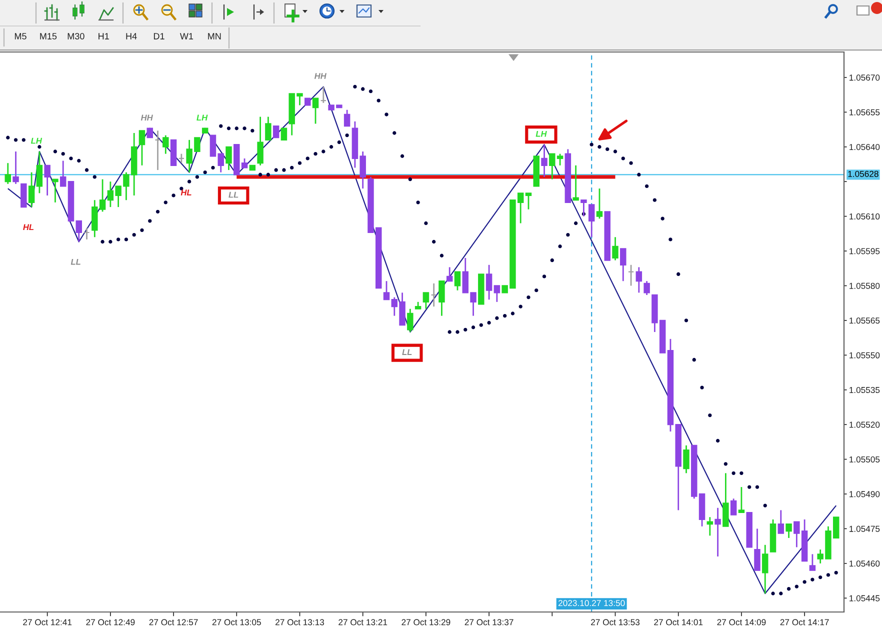  What do you see at coordinates (741, 622) in the screenshot?
I see `x-tick-label: 27 Oct 14:09` at bounding box center [741, 622].